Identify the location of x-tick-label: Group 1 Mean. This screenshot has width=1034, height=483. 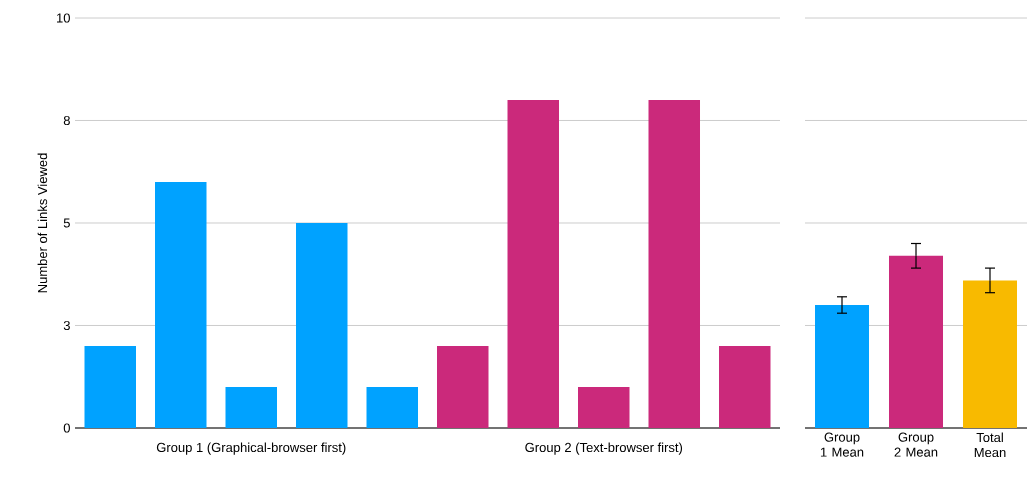
(842, 444).